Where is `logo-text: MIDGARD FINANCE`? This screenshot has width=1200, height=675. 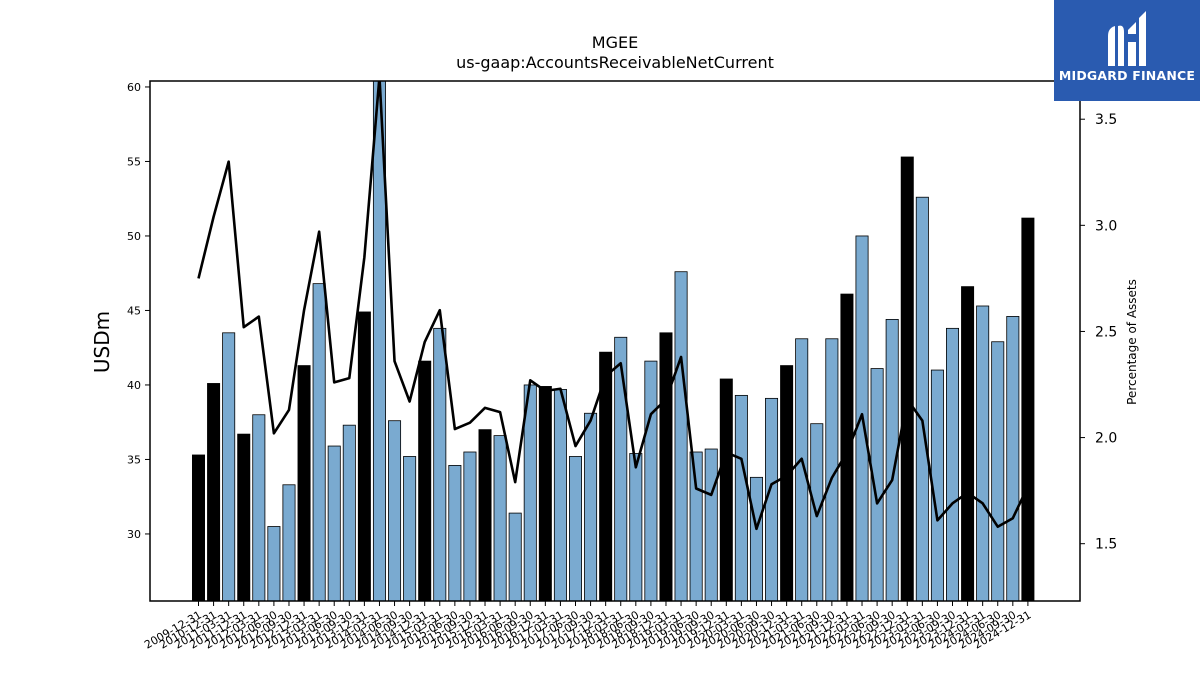 logo-text: MIDGARD FINANCE is located at coordinates (1127, 75).